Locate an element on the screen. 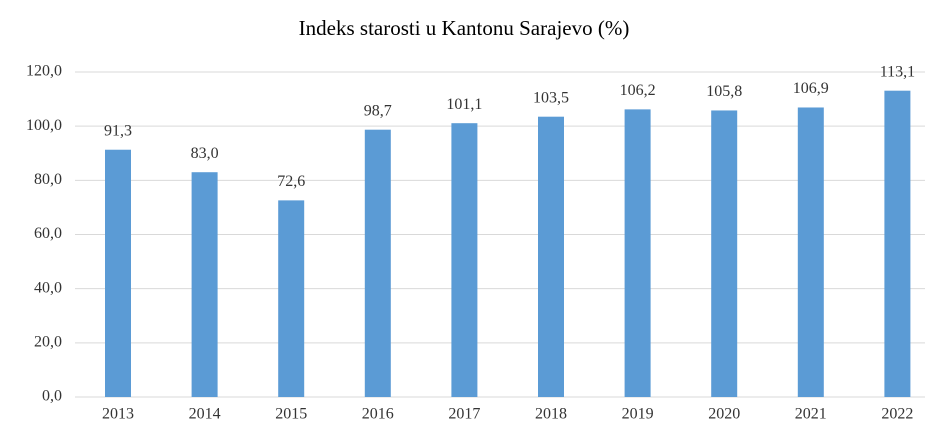 The width and height of the screenshot is (929, 429). y-tick-label: 120,0 is located at coordinates (44, 71).